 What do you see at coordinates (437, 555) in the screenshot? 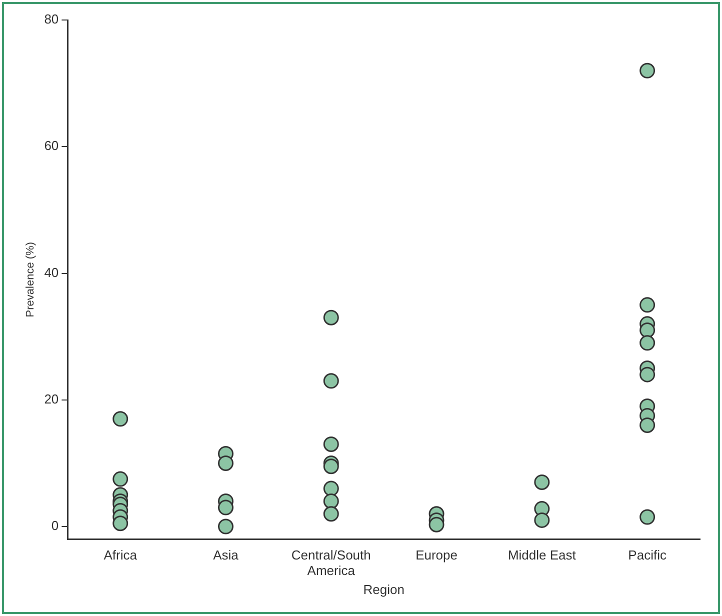
I see `x-tick-label: Europe` at bounding box center [437, 555].